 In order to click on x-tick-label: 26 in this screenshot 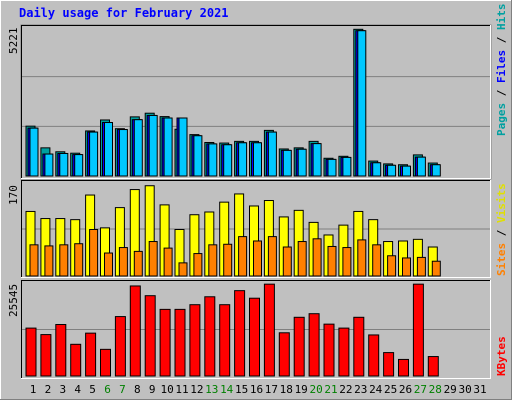, I will do `click(405, 389)`.